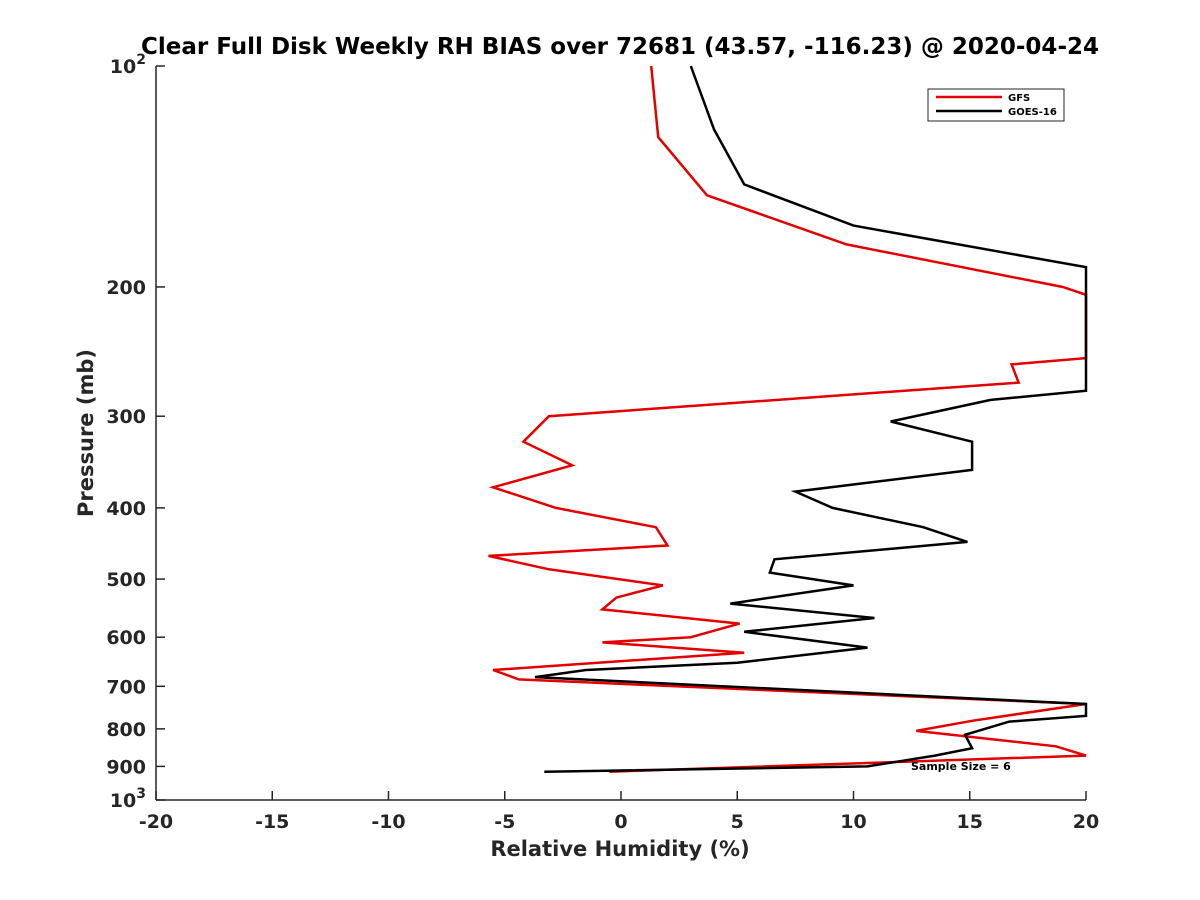 The height and width of the screenshot is (900, 1200). What do you see at coordinates (853, 822) in the screenshot?
I see `x-tick-label: 10` at bounding box center [853, 822].